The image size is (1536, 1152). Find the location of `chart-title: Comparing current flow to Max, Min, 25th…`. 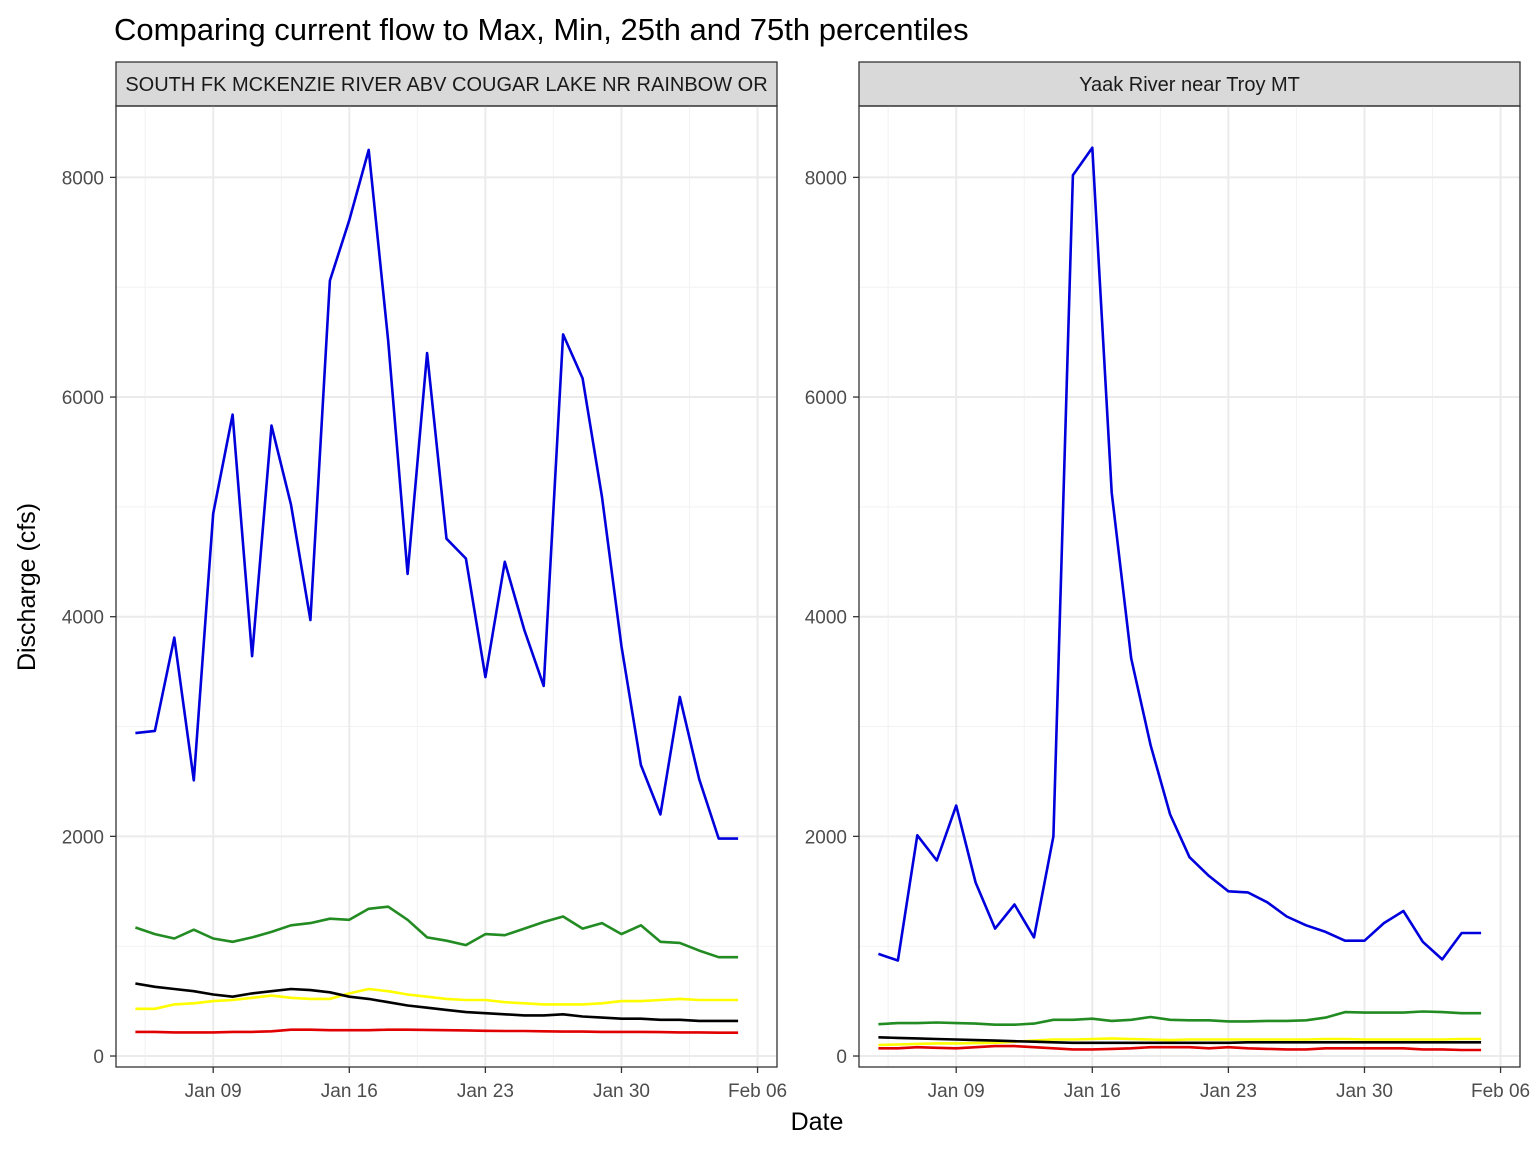

chart-title: Comparing current flow to Max, Min, 25th… is located at coordinates (541, 29).